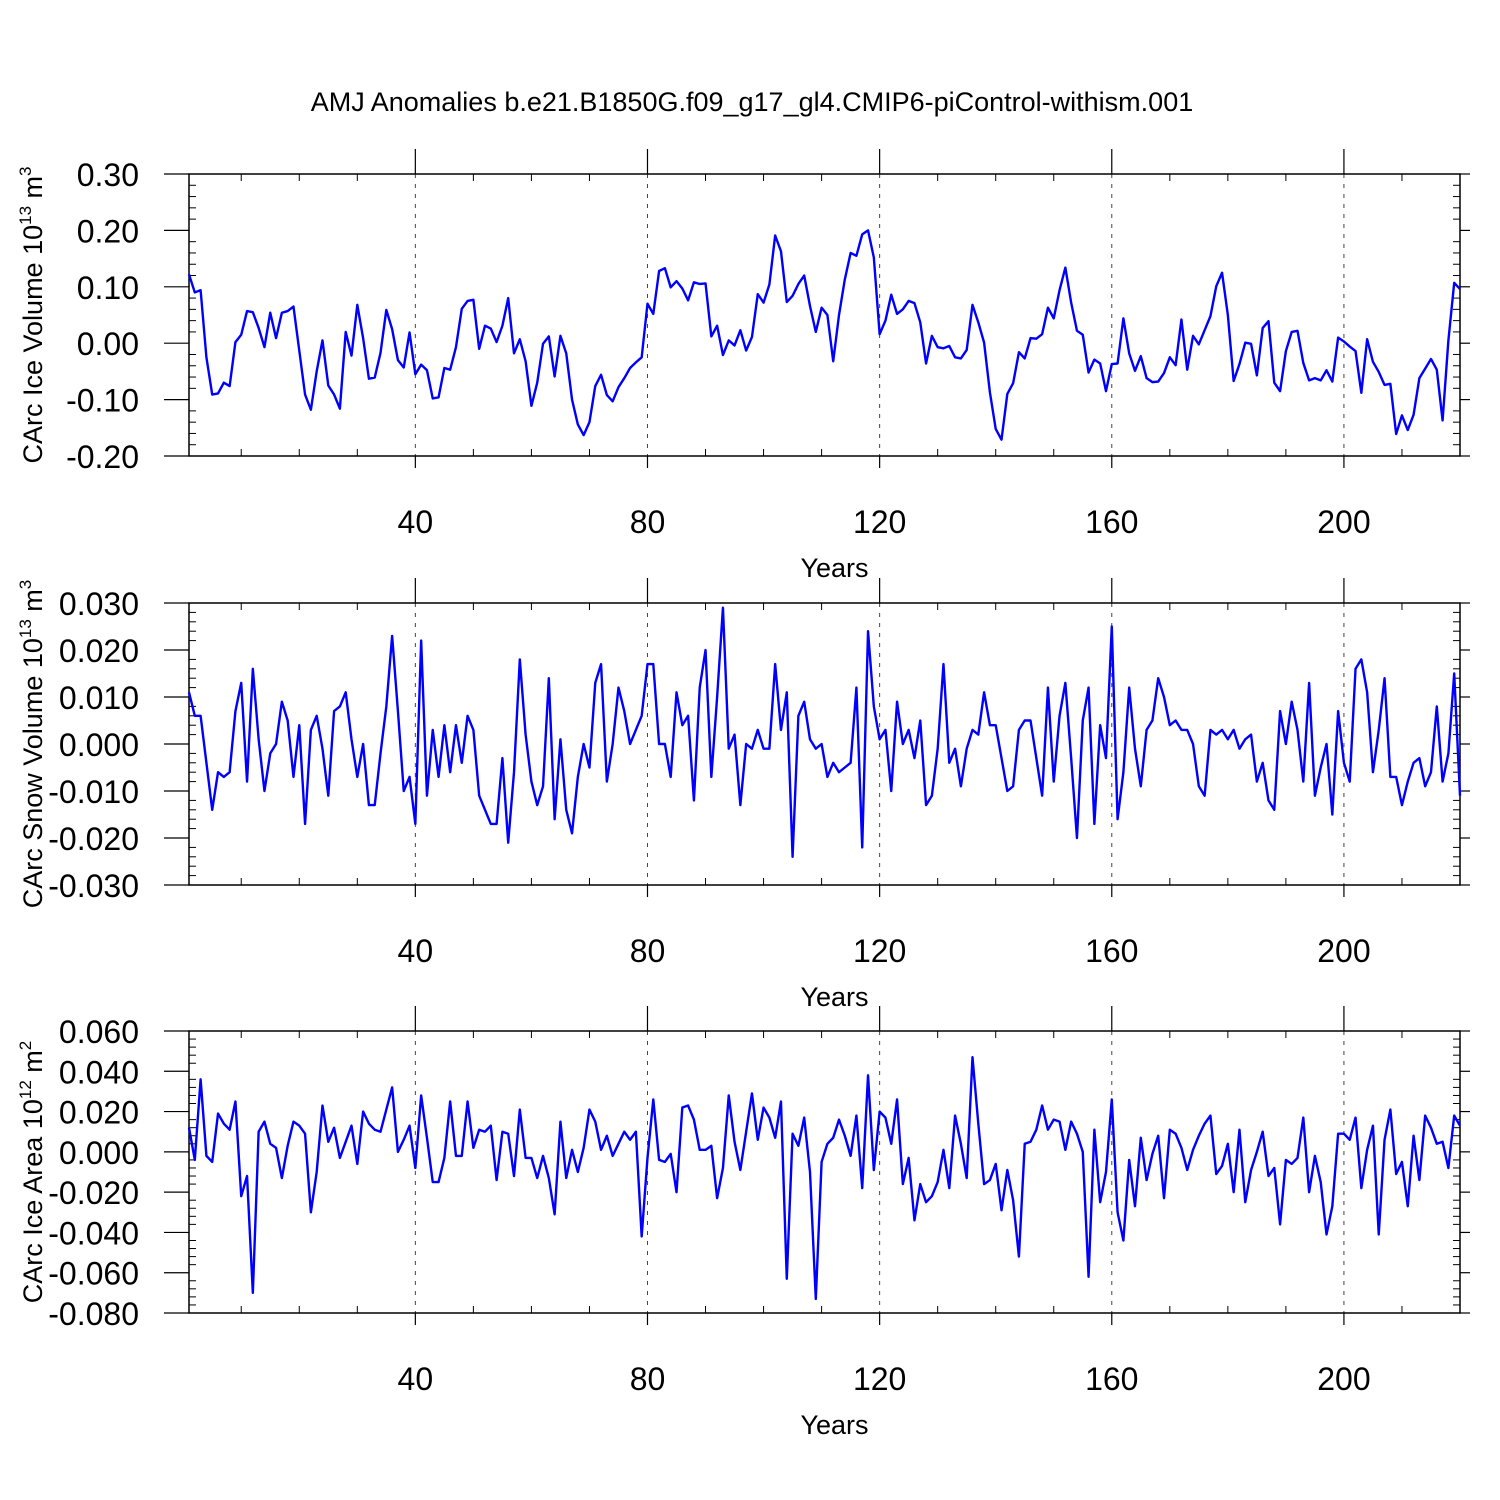 This screenshot has width=1500, height=1500. What do you see at coordinates (32, 314) in the screenshot?
I see `y-axis-label: CArc Ice Volume 1013 m3` at bounding box center [32, 314].